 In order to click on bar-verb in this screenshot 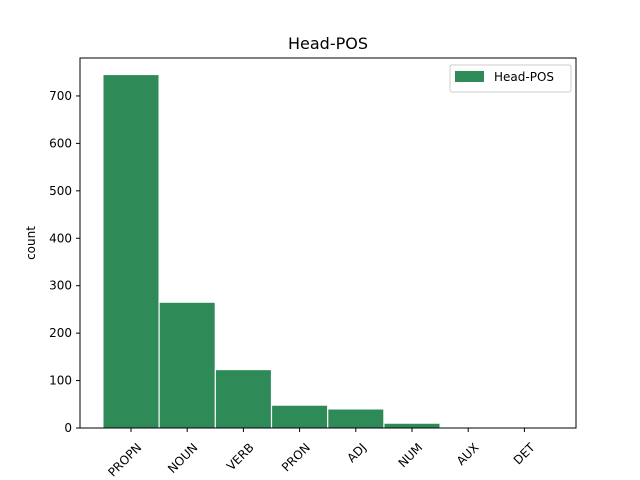, I will do `click(243, 399)`.